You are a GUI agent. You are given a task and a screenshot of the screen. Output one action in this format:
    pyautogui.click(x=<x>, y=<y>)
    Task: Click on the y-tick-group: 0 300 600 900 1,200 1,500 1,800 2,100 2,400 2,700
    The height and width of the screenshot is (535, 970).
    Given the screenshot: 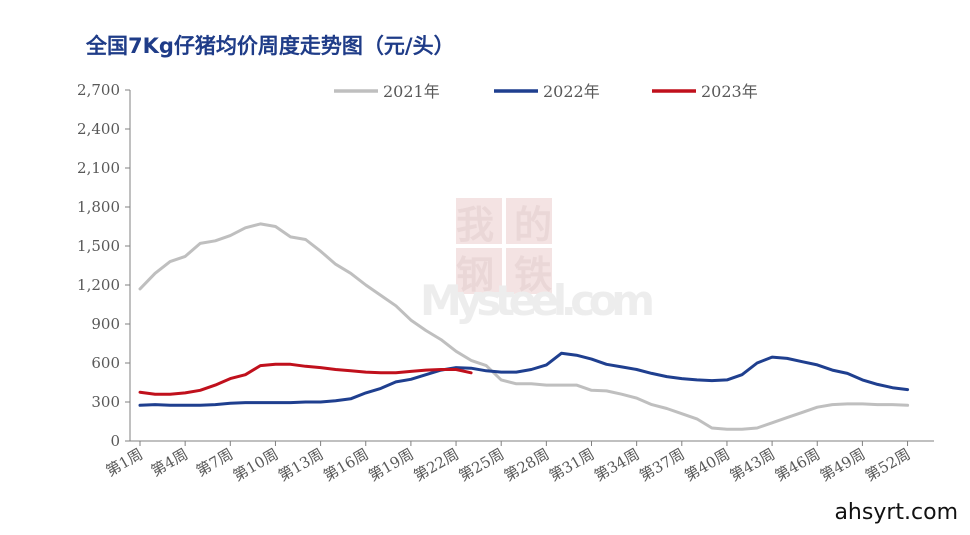 What is the action you would take?
    pyautogui.click(x=103, y=265)
    